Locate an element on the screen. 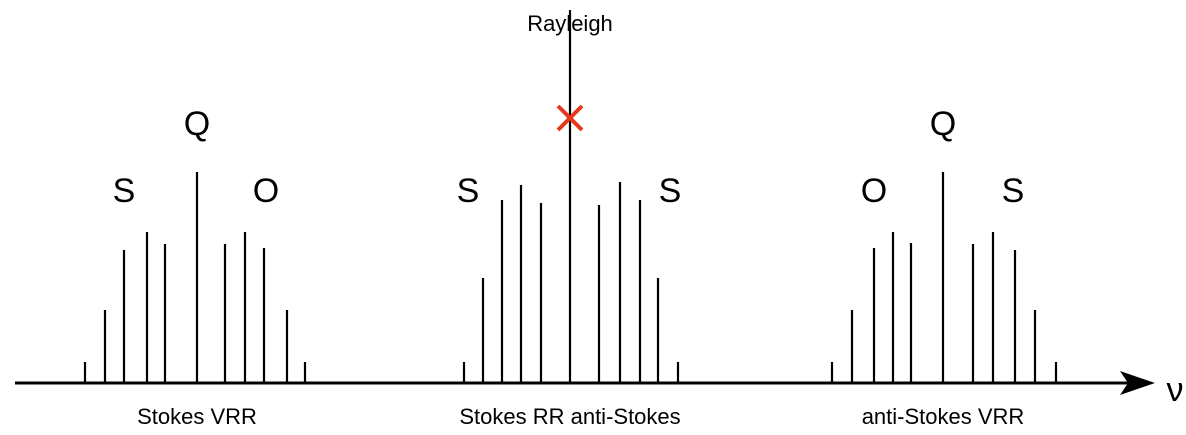  group-label: Stokes VRR is located at coordinates (197, 416).